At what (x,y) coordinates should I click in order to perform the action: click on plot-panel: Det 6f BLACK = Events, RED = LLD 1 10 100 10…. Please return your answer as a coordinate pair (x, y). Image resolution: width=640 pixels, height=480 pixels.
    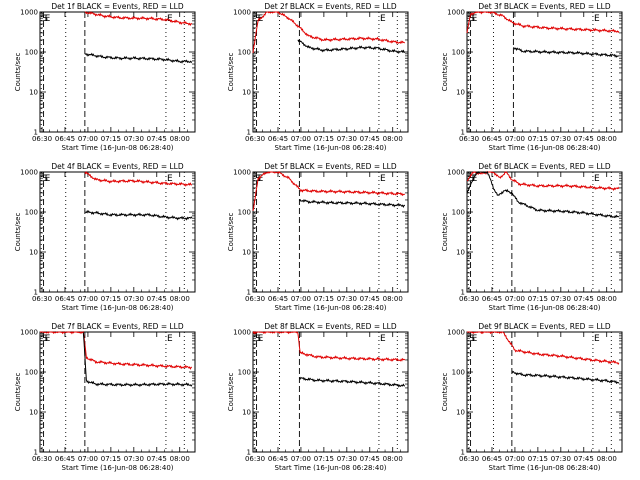
    Looking at the image, I should click on (532, 237).